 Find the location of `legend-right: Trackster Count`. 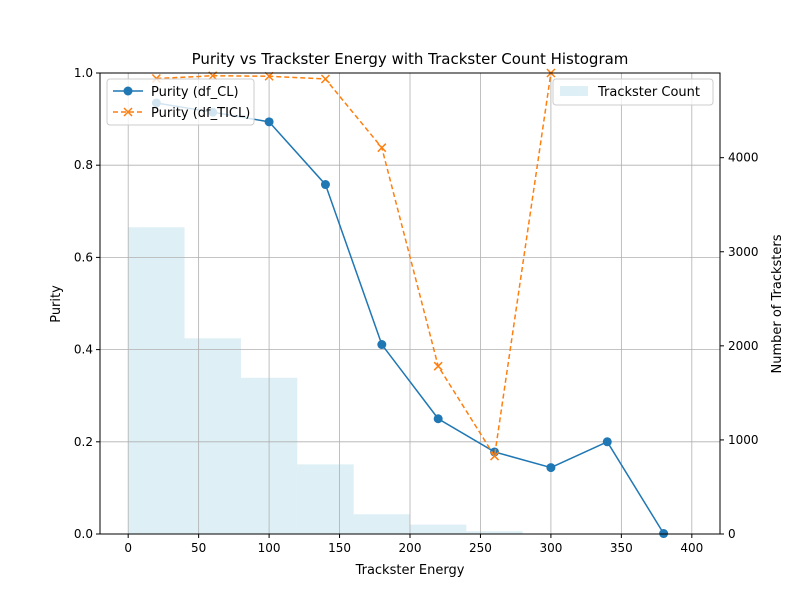

legend-right: Trackster Count is located at coordinates (633, 92).